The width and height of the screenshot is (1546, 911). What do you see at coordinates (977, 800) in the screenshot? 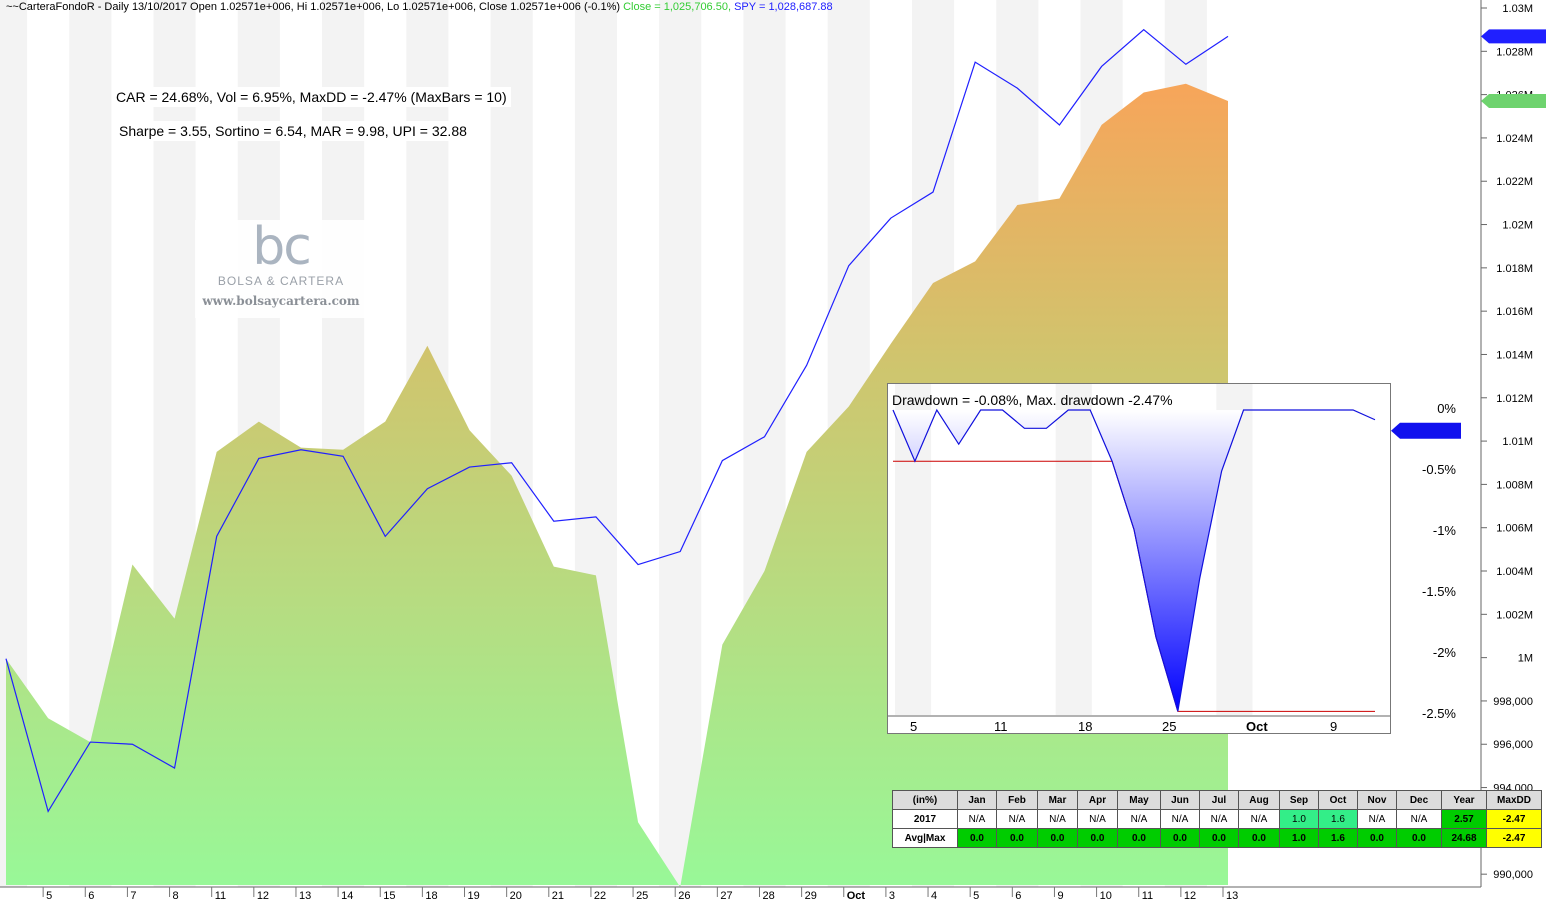
I see `table-cell: Jan` at bounding box center [977, 800].